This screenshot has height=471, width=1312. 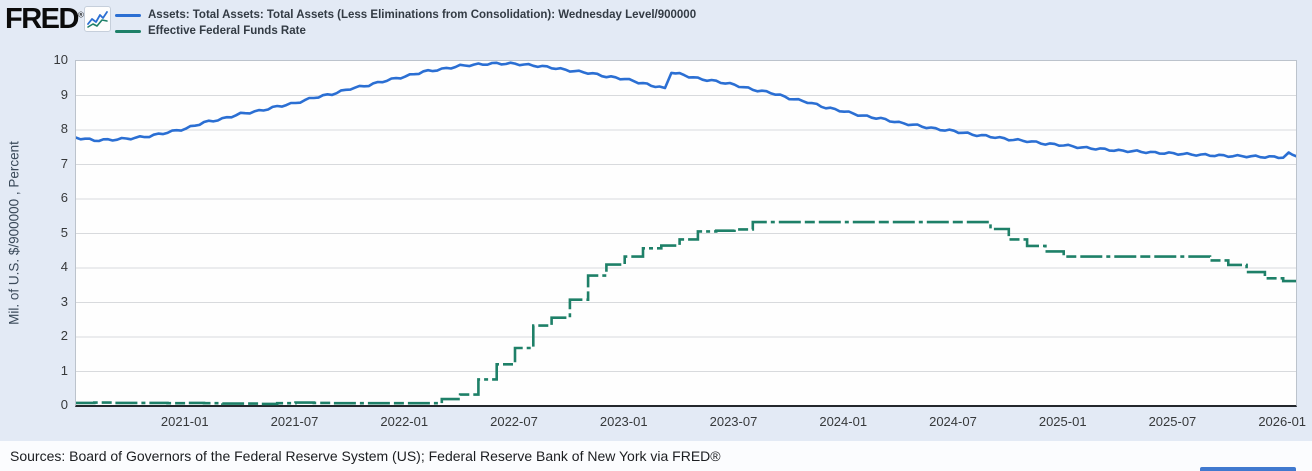 I want to click on x-tick-label: 2024-07, so click(x=953, y=421).